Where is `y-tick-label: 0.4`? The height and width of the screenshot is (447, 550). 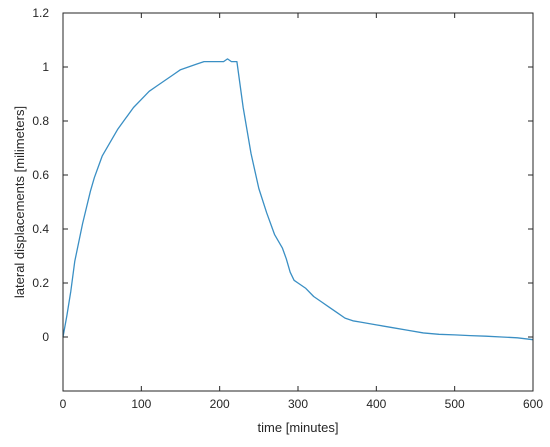
y-tick-label: 0.4 is located at coordinates (40, 229).